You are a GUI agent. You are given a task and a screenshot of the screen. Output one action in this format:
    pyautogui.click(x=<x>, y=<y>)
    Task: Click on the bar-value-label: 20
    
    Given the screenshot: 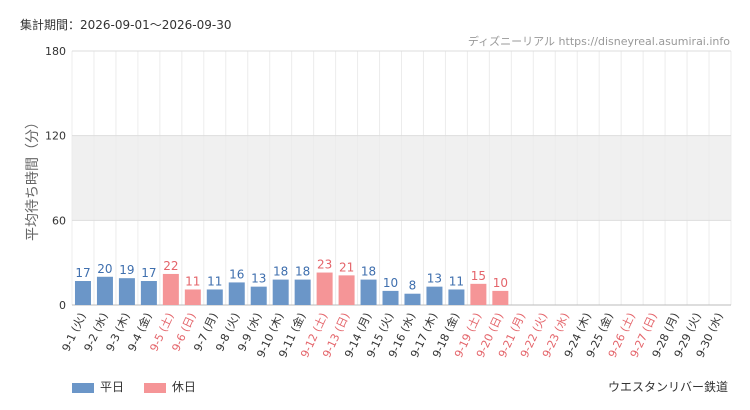 What is the action you would take?
    pyautogui.click(x=104, y=269)
    